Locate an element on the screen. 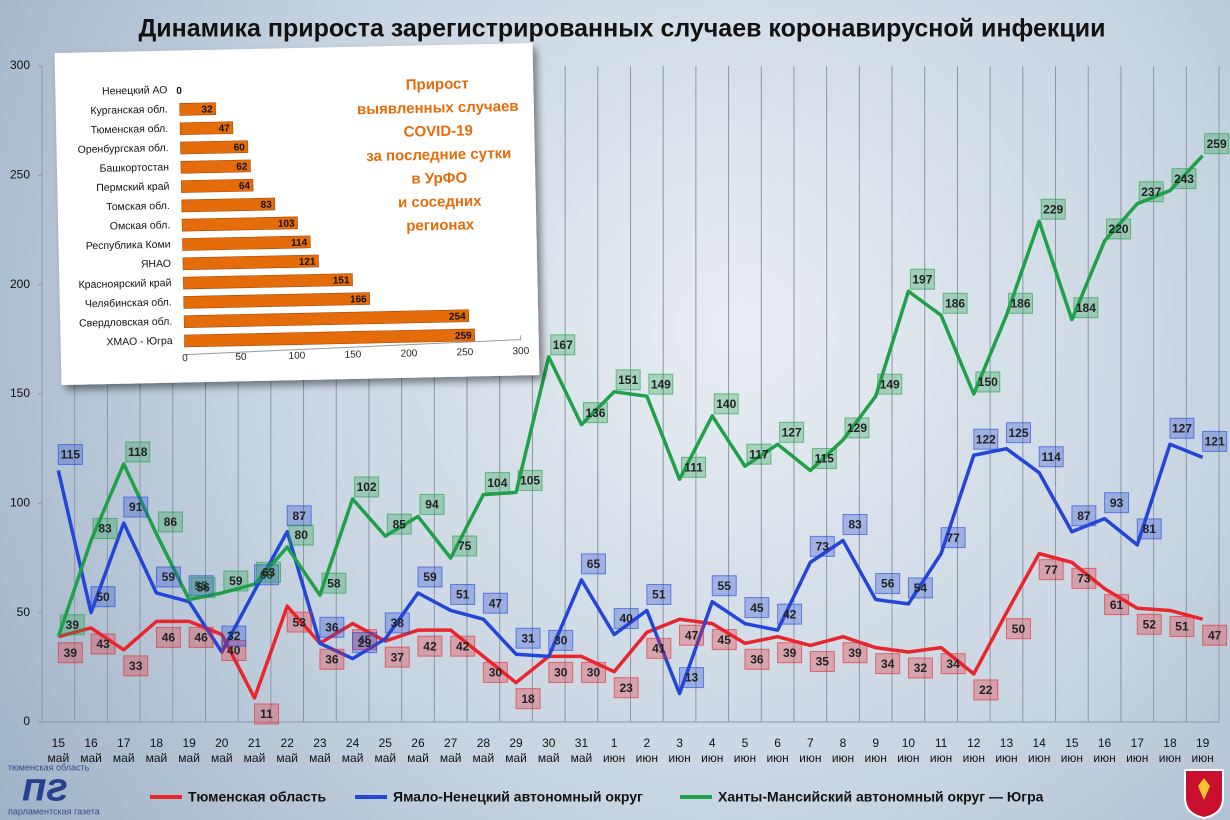 The height and width of the screenshot is (820, 1230). value-label: 60 is located at coordinates (240, 147).